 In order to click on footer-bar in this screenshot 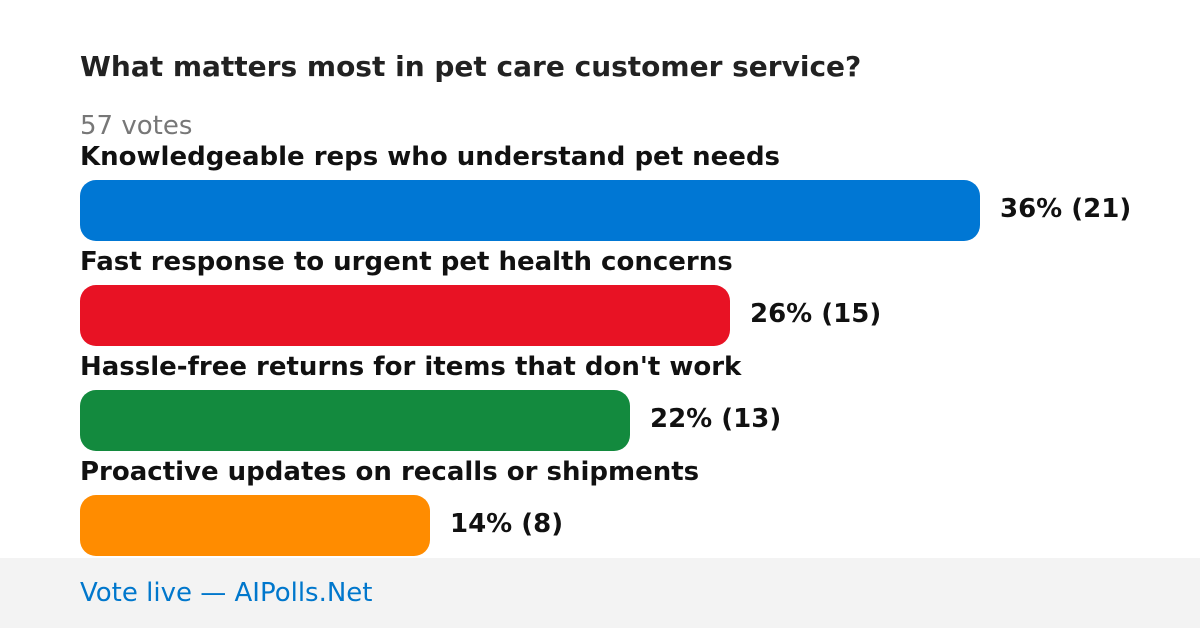, I will do `click(600, 593)`.